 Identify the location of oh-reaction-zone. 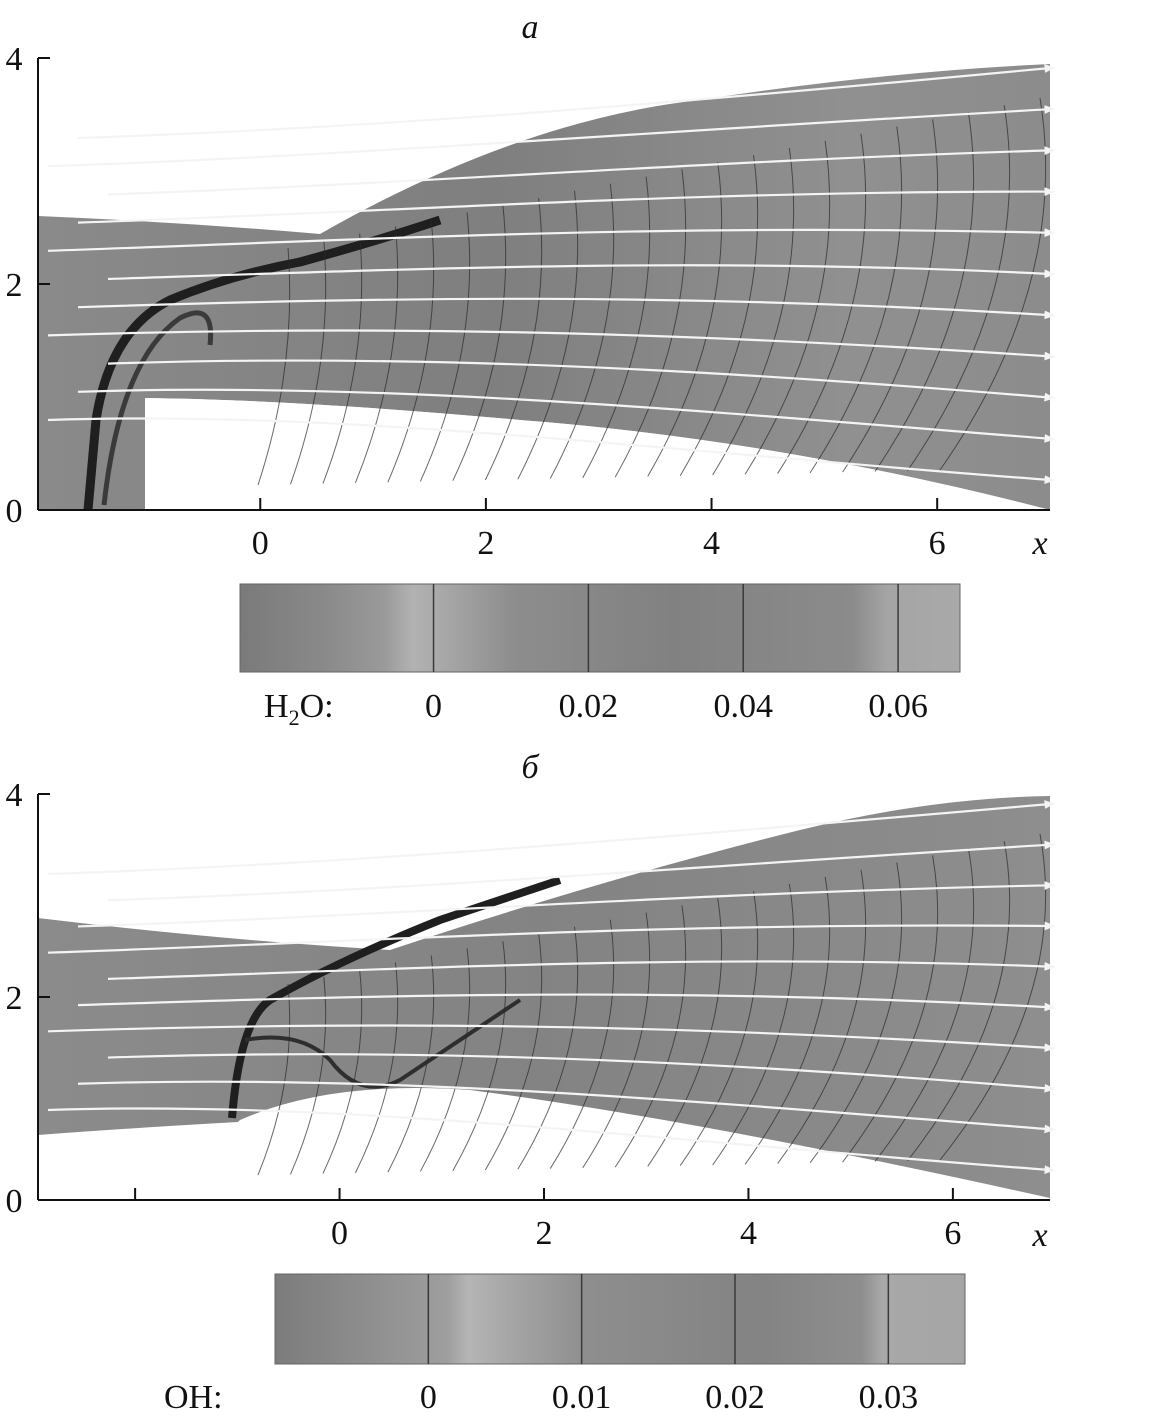
(383, 1043).